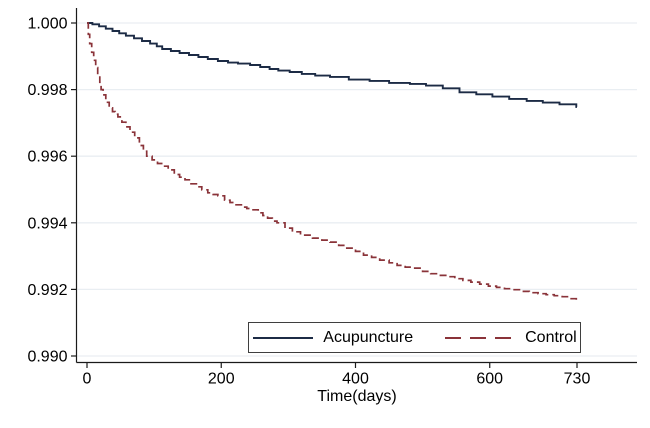 This screenshot has width=650, height=428. Describe the element at coordinates (355, 379) in the screenshot. I see `x-tick-label: 400` at that location.